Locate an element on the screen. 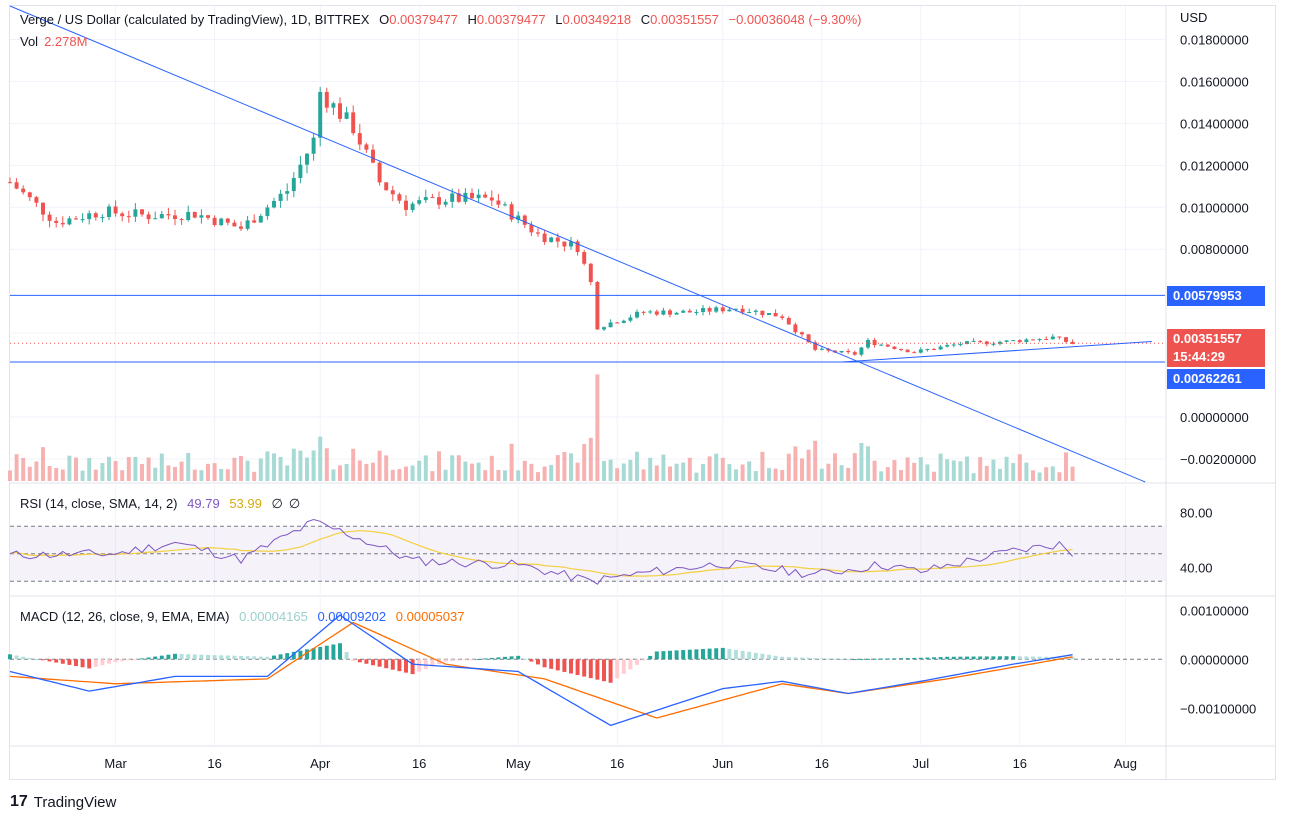 The height and width of the screenshot is (824, 1289). time-tick-label: Jun is located at coordinates (722, 763).